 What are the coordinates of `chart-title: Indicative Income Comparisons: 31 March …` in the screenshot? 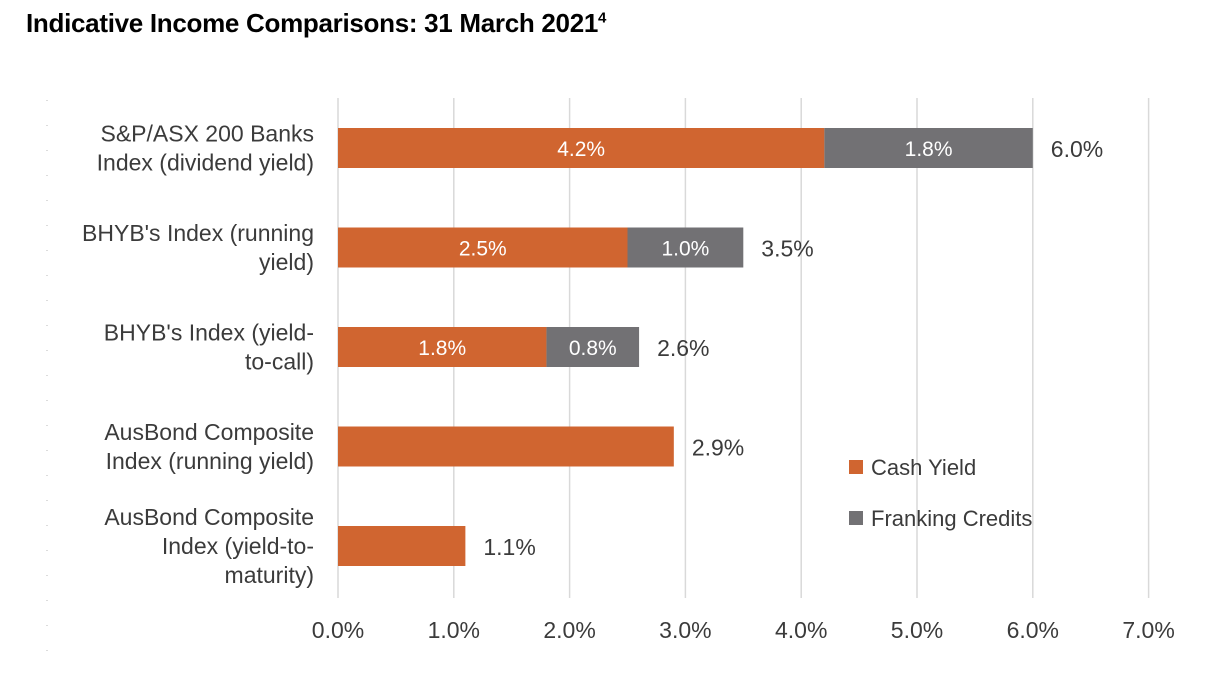 It's located at (316, 23).